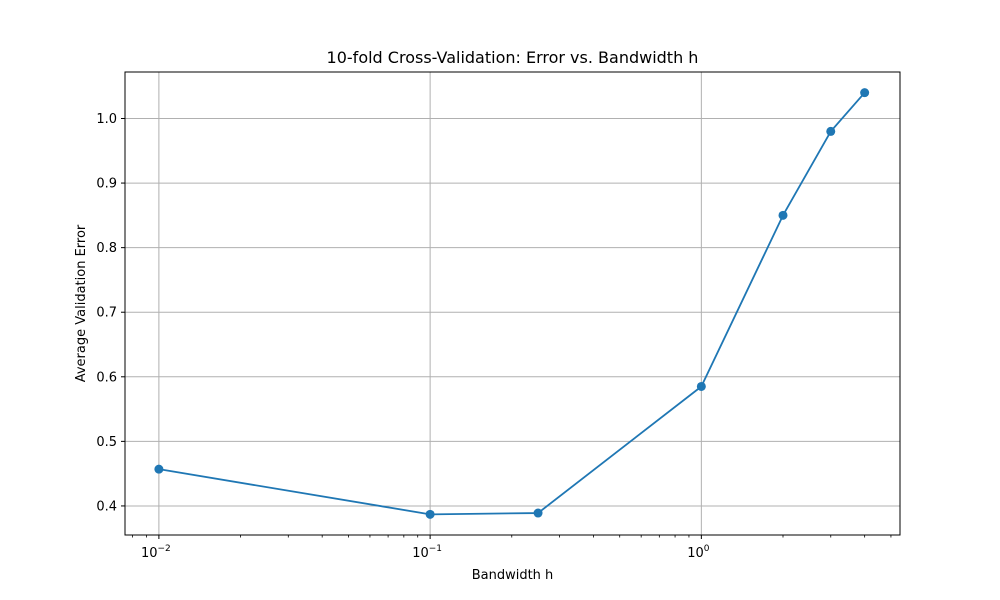  Describe the element at coordinates (106, 119) in the screenshot. I see `y-tick-label: 1.0` at that location.